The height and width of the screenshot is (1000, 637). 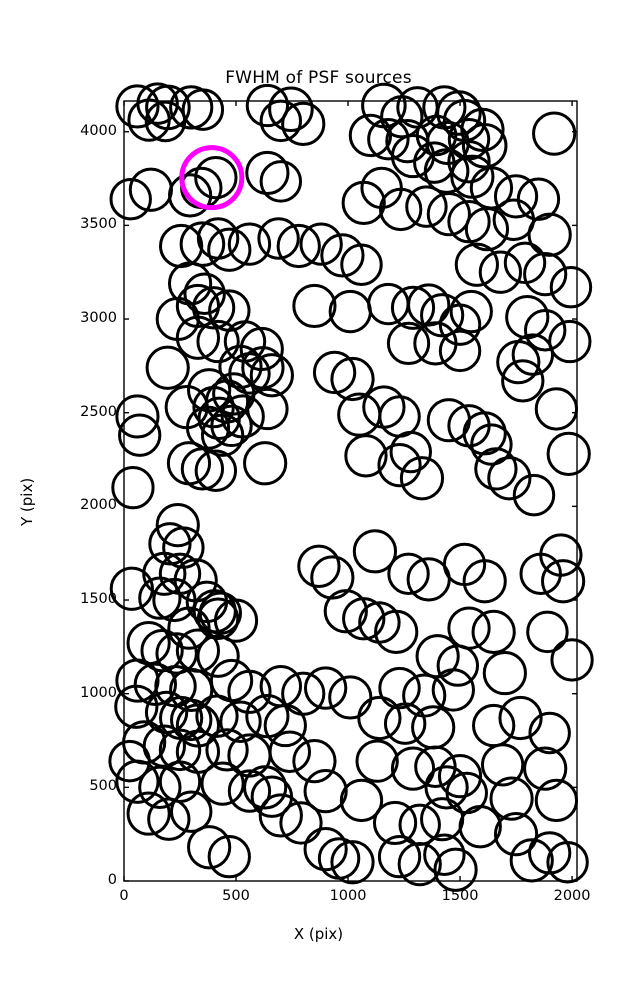 What do you see at coordinates (103, 786) in the screenshot?
I see `y-axis-tick-label: 500` at bounding box center [103, 786].